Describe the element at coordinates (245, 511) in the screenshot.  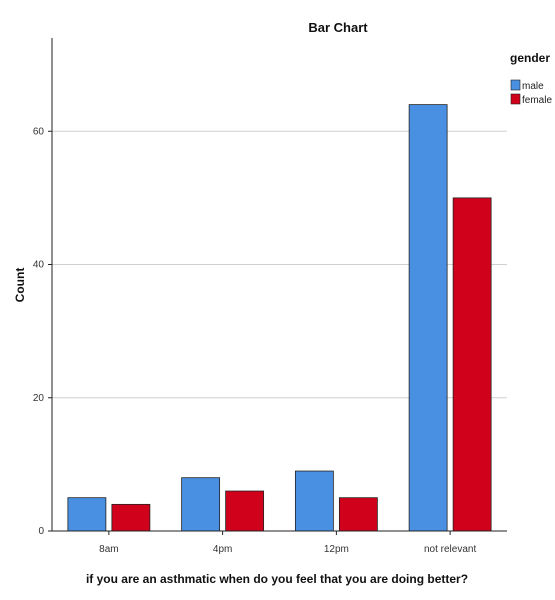
I see `bar-female-4pm` at that location.